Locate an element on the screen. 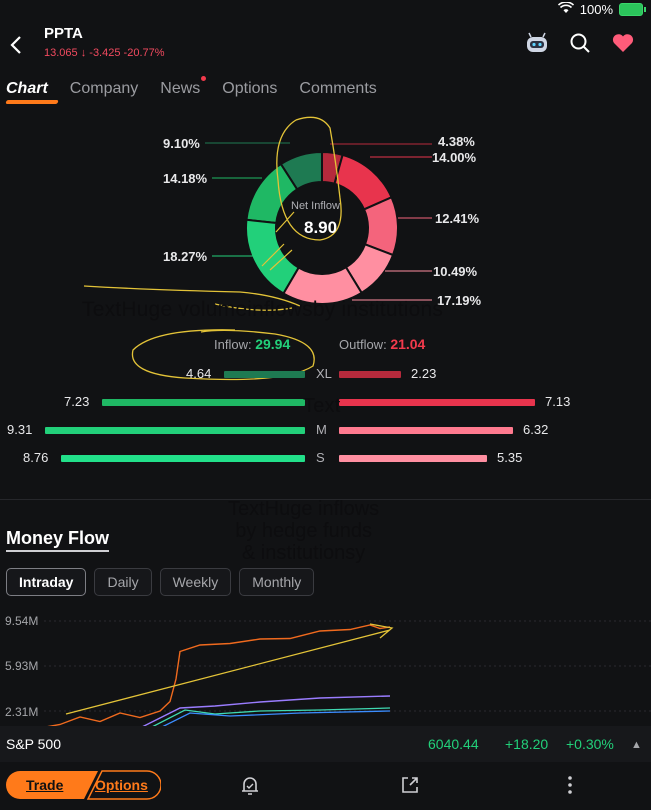 The image size is (651, 810). tab-news-label: News is located at coordinates (180, 88).